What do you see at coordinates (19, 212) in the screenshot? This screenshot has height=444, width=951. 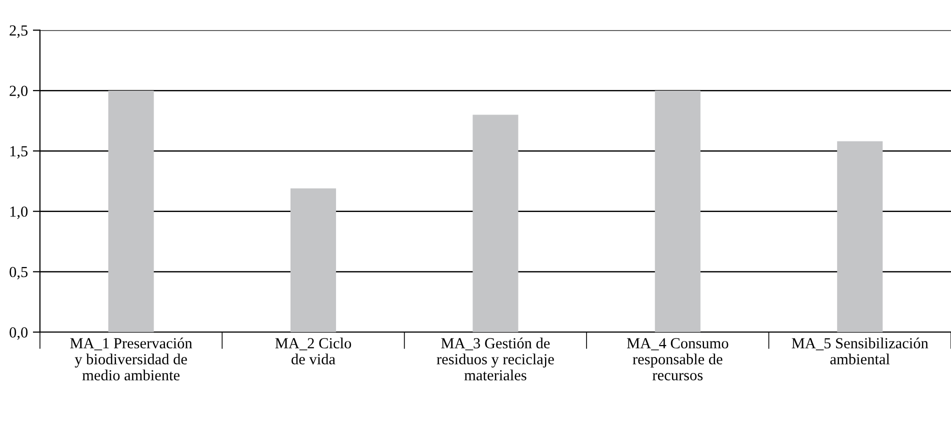 I see `y-tick-label: 1,0` at bounding box center [19, 212].